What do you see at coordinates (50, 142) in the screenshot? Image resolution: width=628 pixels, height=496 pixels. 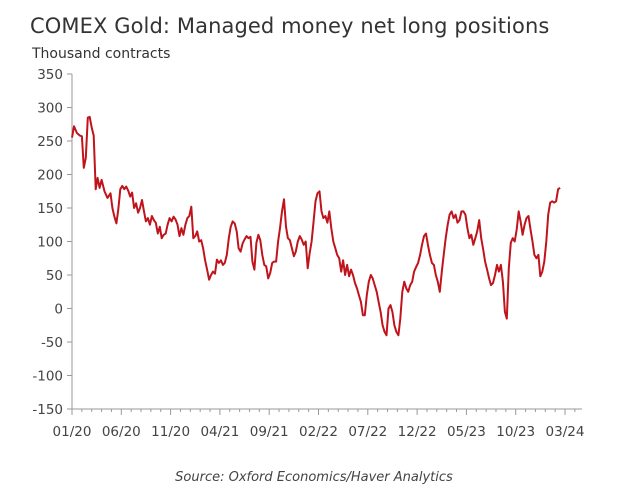 I see `y-tick-label: 250` at bounding box center [50, 142].